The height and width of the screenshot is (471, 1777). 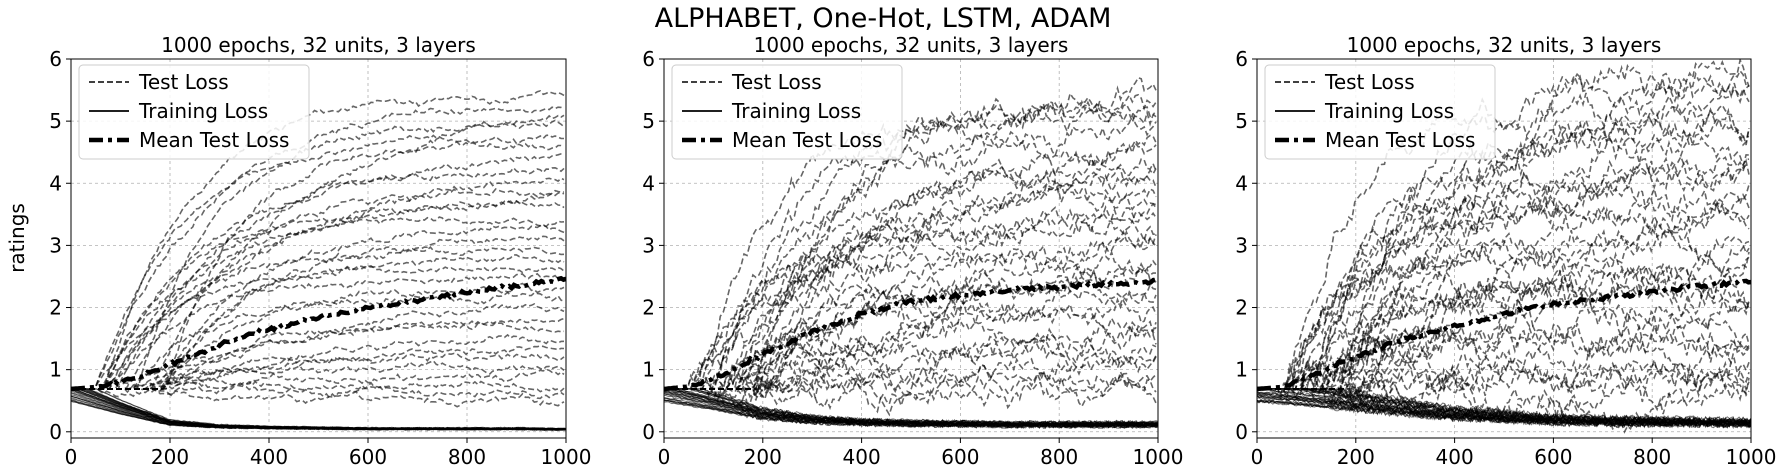 I want to click on y-tick-label: 1, so click(x=1241, y=370).